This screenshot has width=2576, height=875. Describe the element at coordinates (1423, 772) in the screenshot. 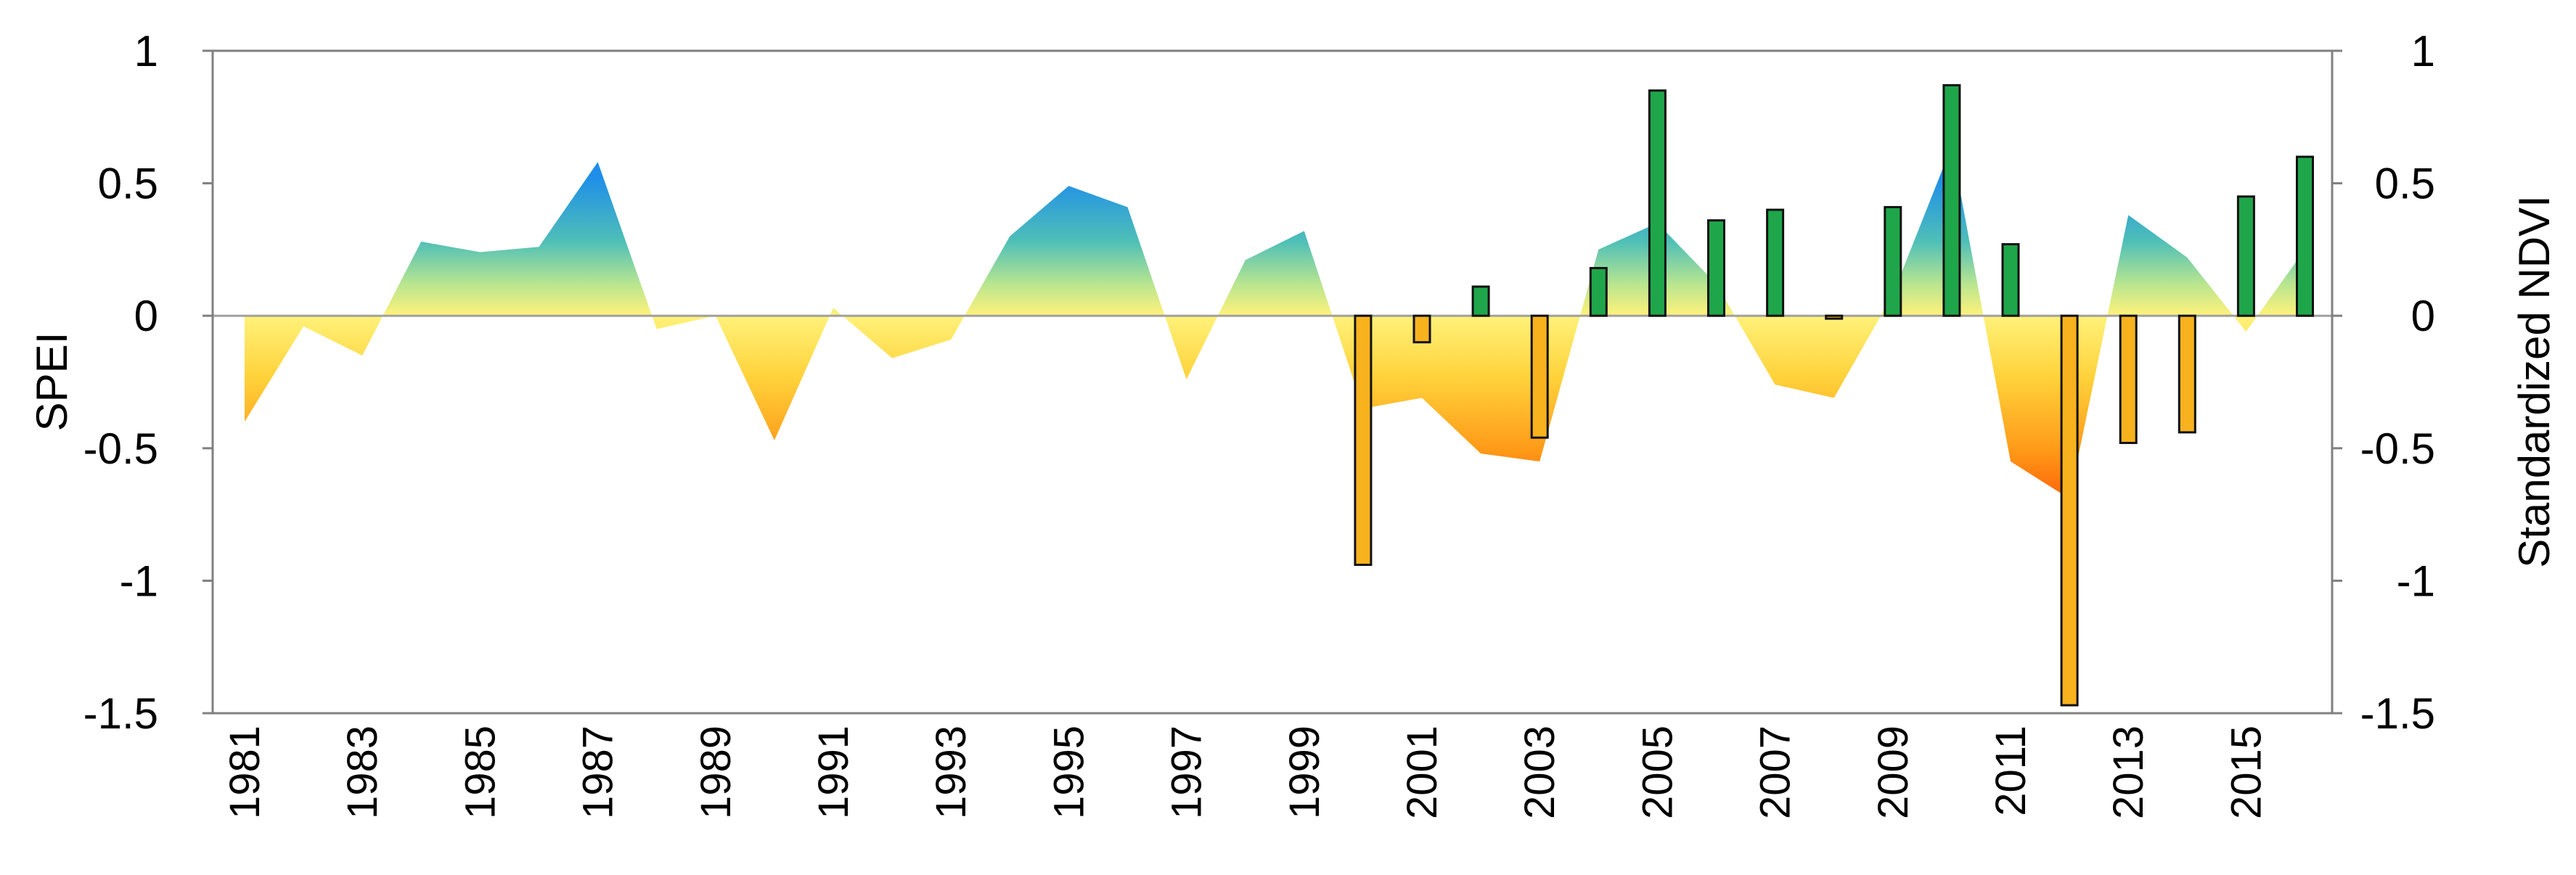

I see `x-tick-label: 2001` at that location.